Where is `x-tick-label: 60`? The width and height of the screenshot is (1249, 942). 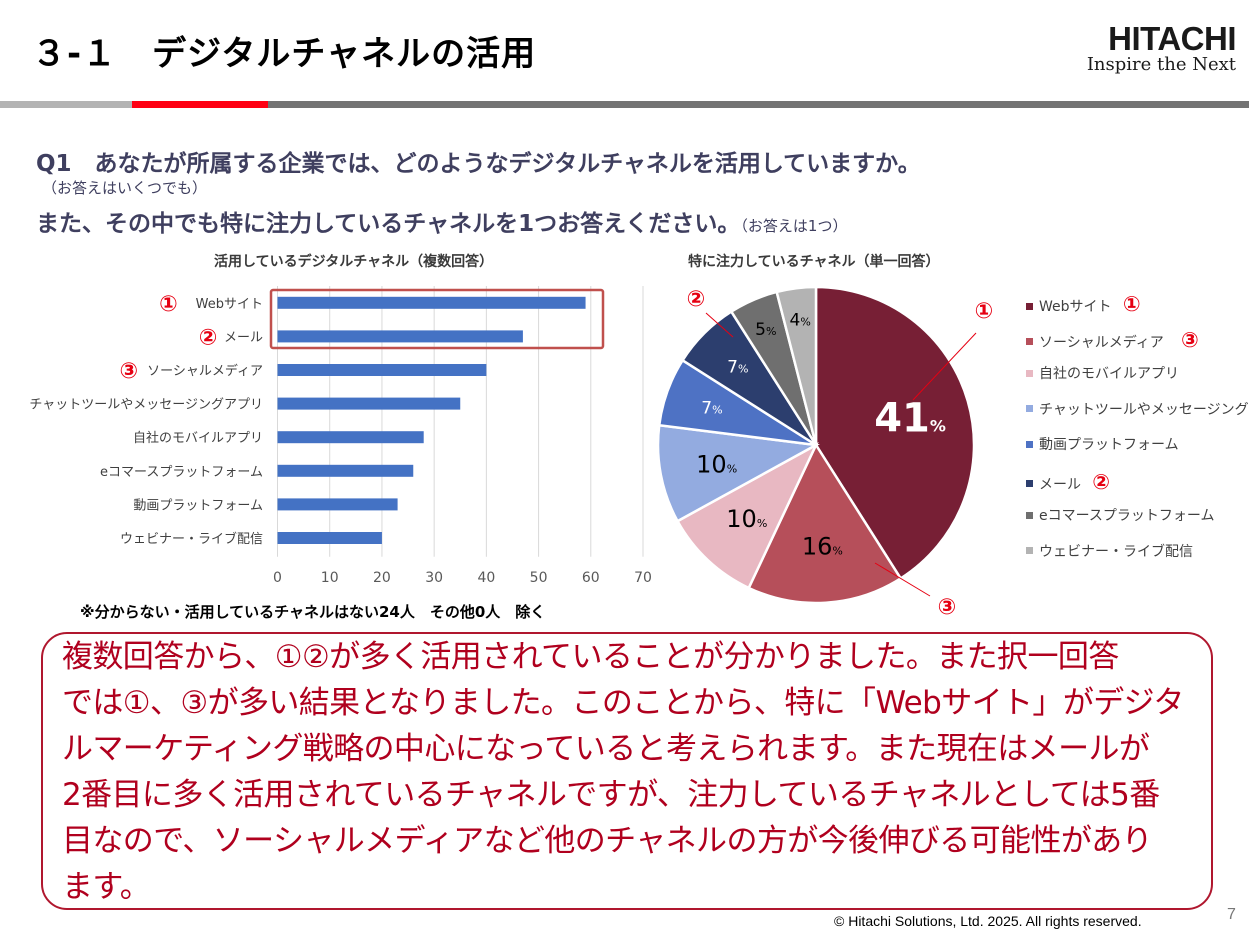 x-tick-label: 60 is located at coordinates (591, 578).